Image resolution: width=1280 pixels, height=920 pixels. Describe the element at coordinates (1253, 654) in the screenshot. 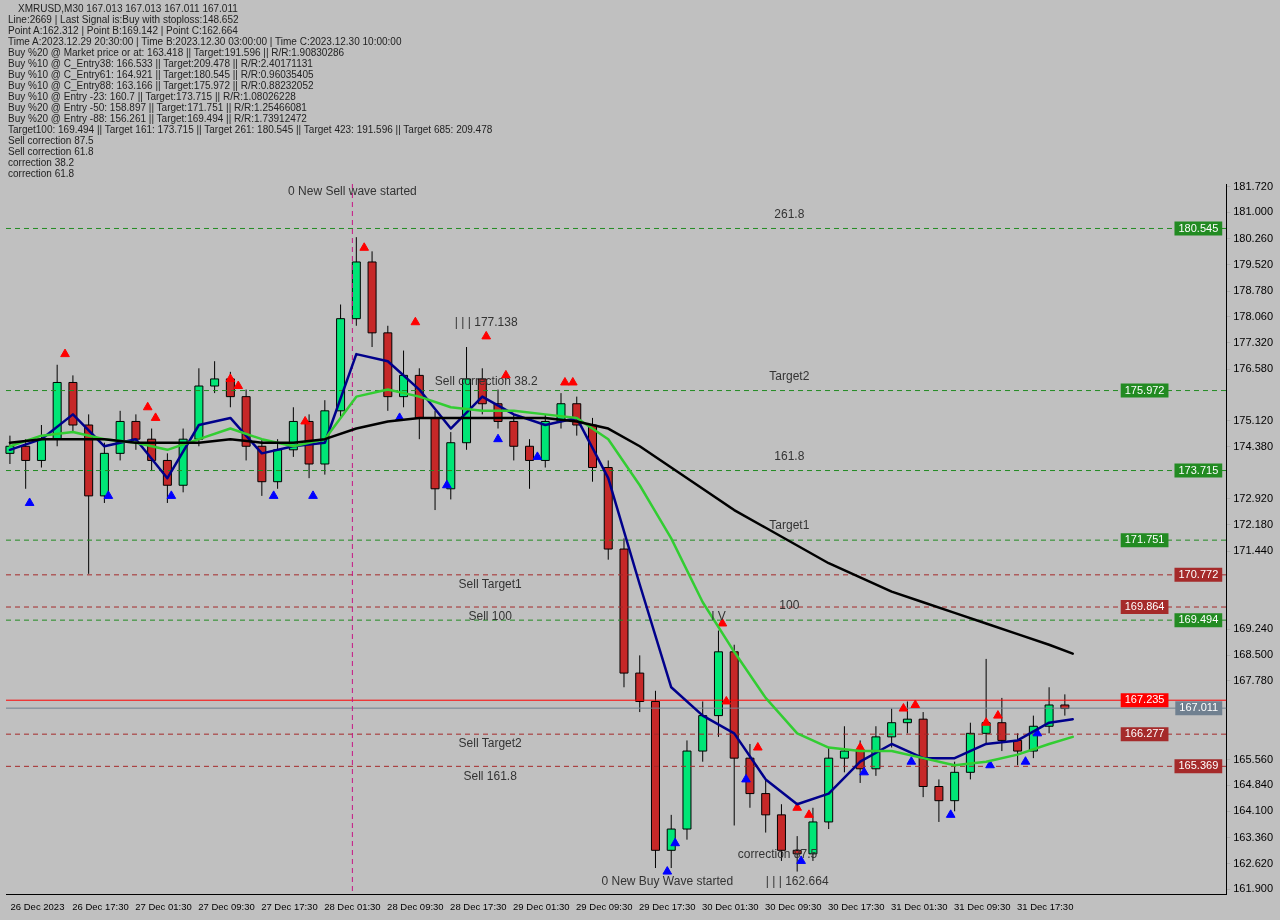

I see `y-tick-label: 168.500` at that location.